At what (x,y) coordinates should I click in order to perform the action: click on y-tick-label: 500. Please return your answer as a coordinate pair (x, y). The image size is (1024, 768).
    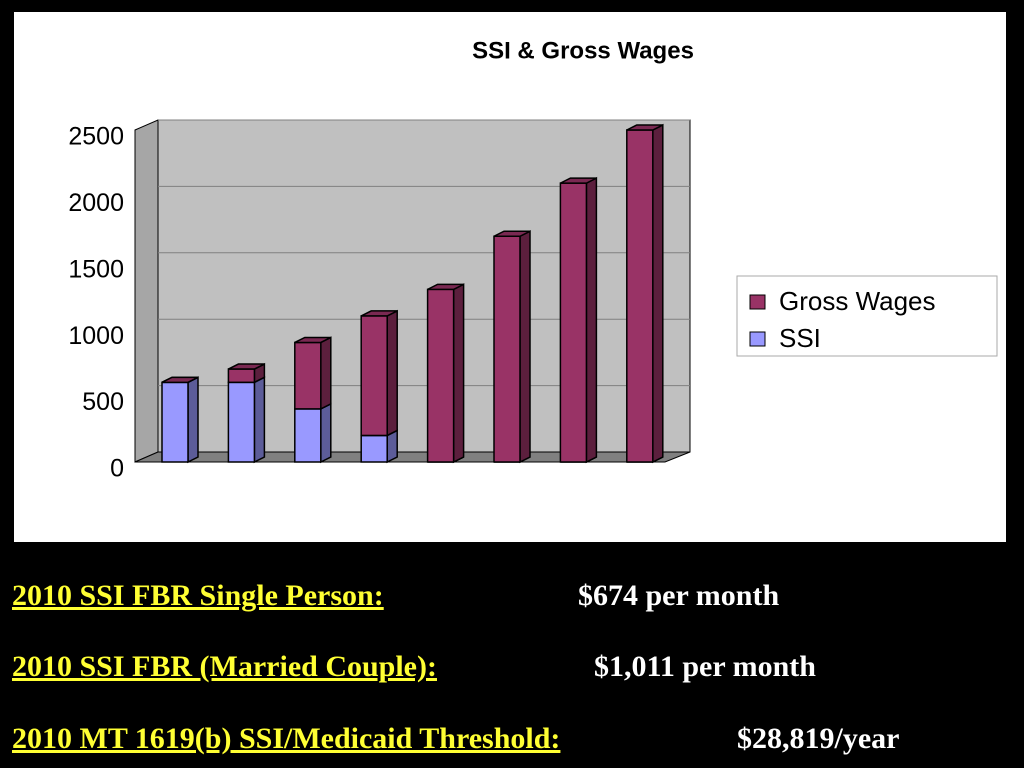
    Looking at the image, I should click on (103, 402).